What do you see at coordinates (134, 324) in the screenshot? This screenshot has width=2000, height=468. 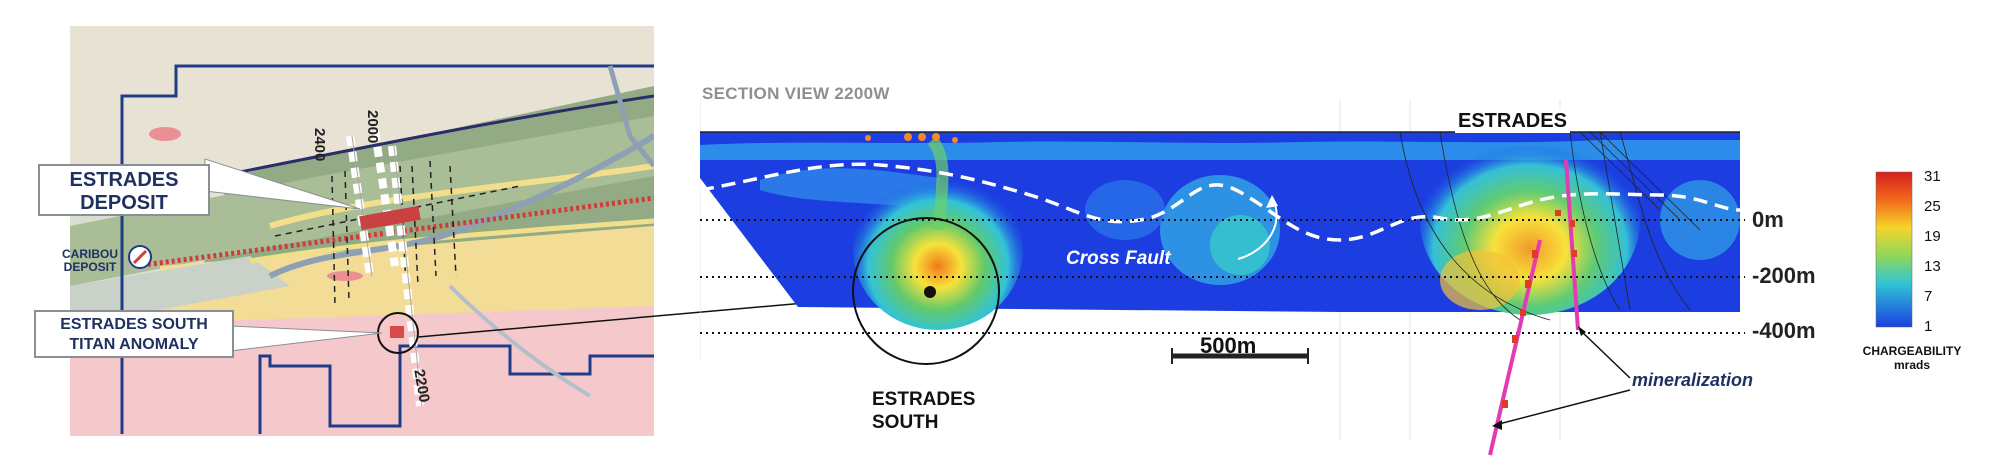 I see `estrades-south-callout-line1: ESTRADES SOUTH` at bounding box center [134, 324].